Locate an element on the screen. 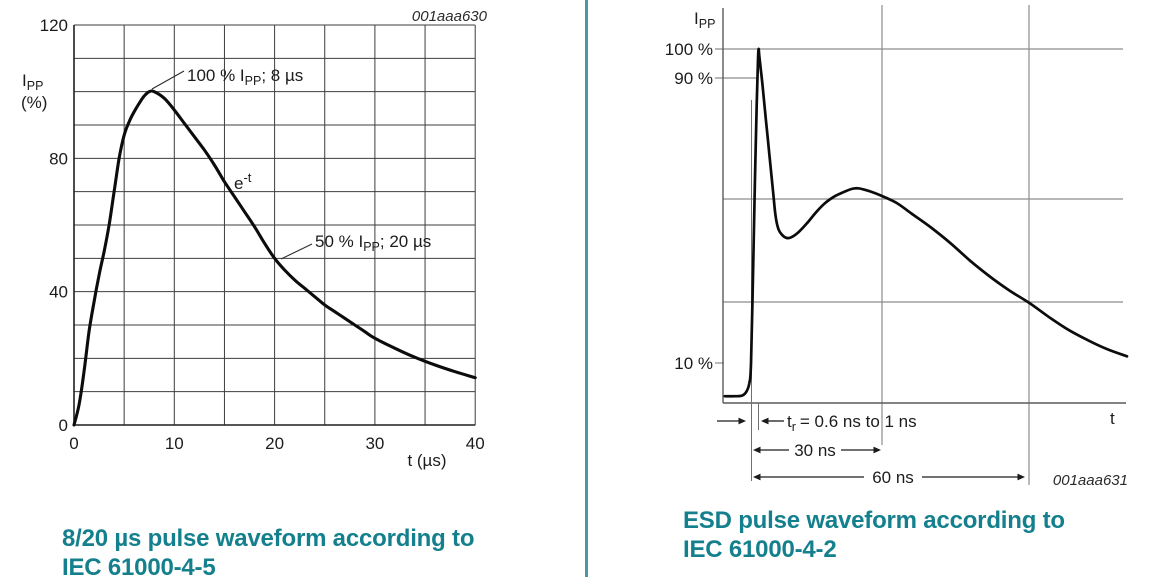 The width and height of the screenshot is (1154, 577). surge-x-tick-labels: 0 10 20 30 40 is located at coordinates (276, 443).